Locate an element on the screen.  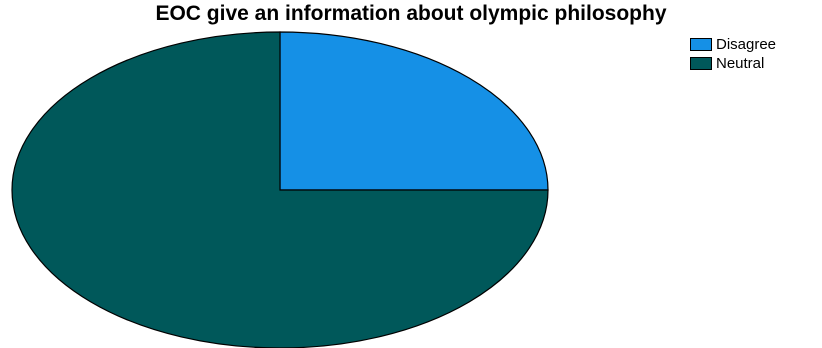
legend-swatch-disagree is located at coordinates (701, 44).